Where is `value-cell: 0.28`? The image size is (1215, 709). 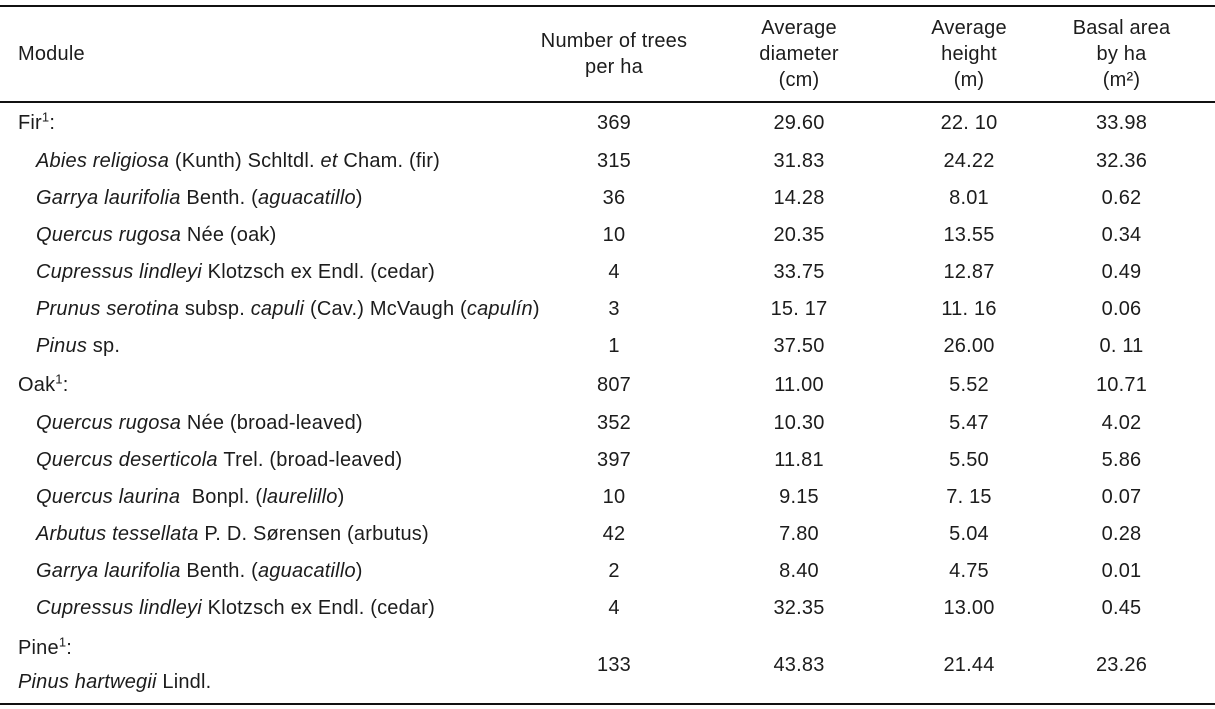
value-cell: 0.28 is located at coordinates (1121, 534).